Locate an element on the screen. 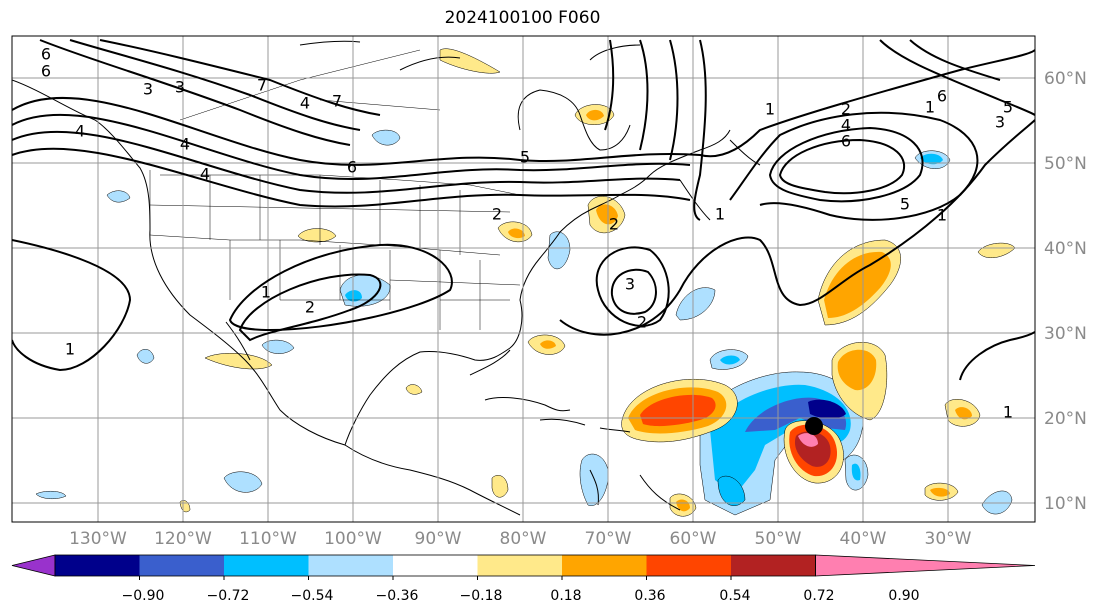 Image resolution: width=1105 pixels, height=615 pixels. map-title: 2024100100 F060 is located at coordinates (522, 18).